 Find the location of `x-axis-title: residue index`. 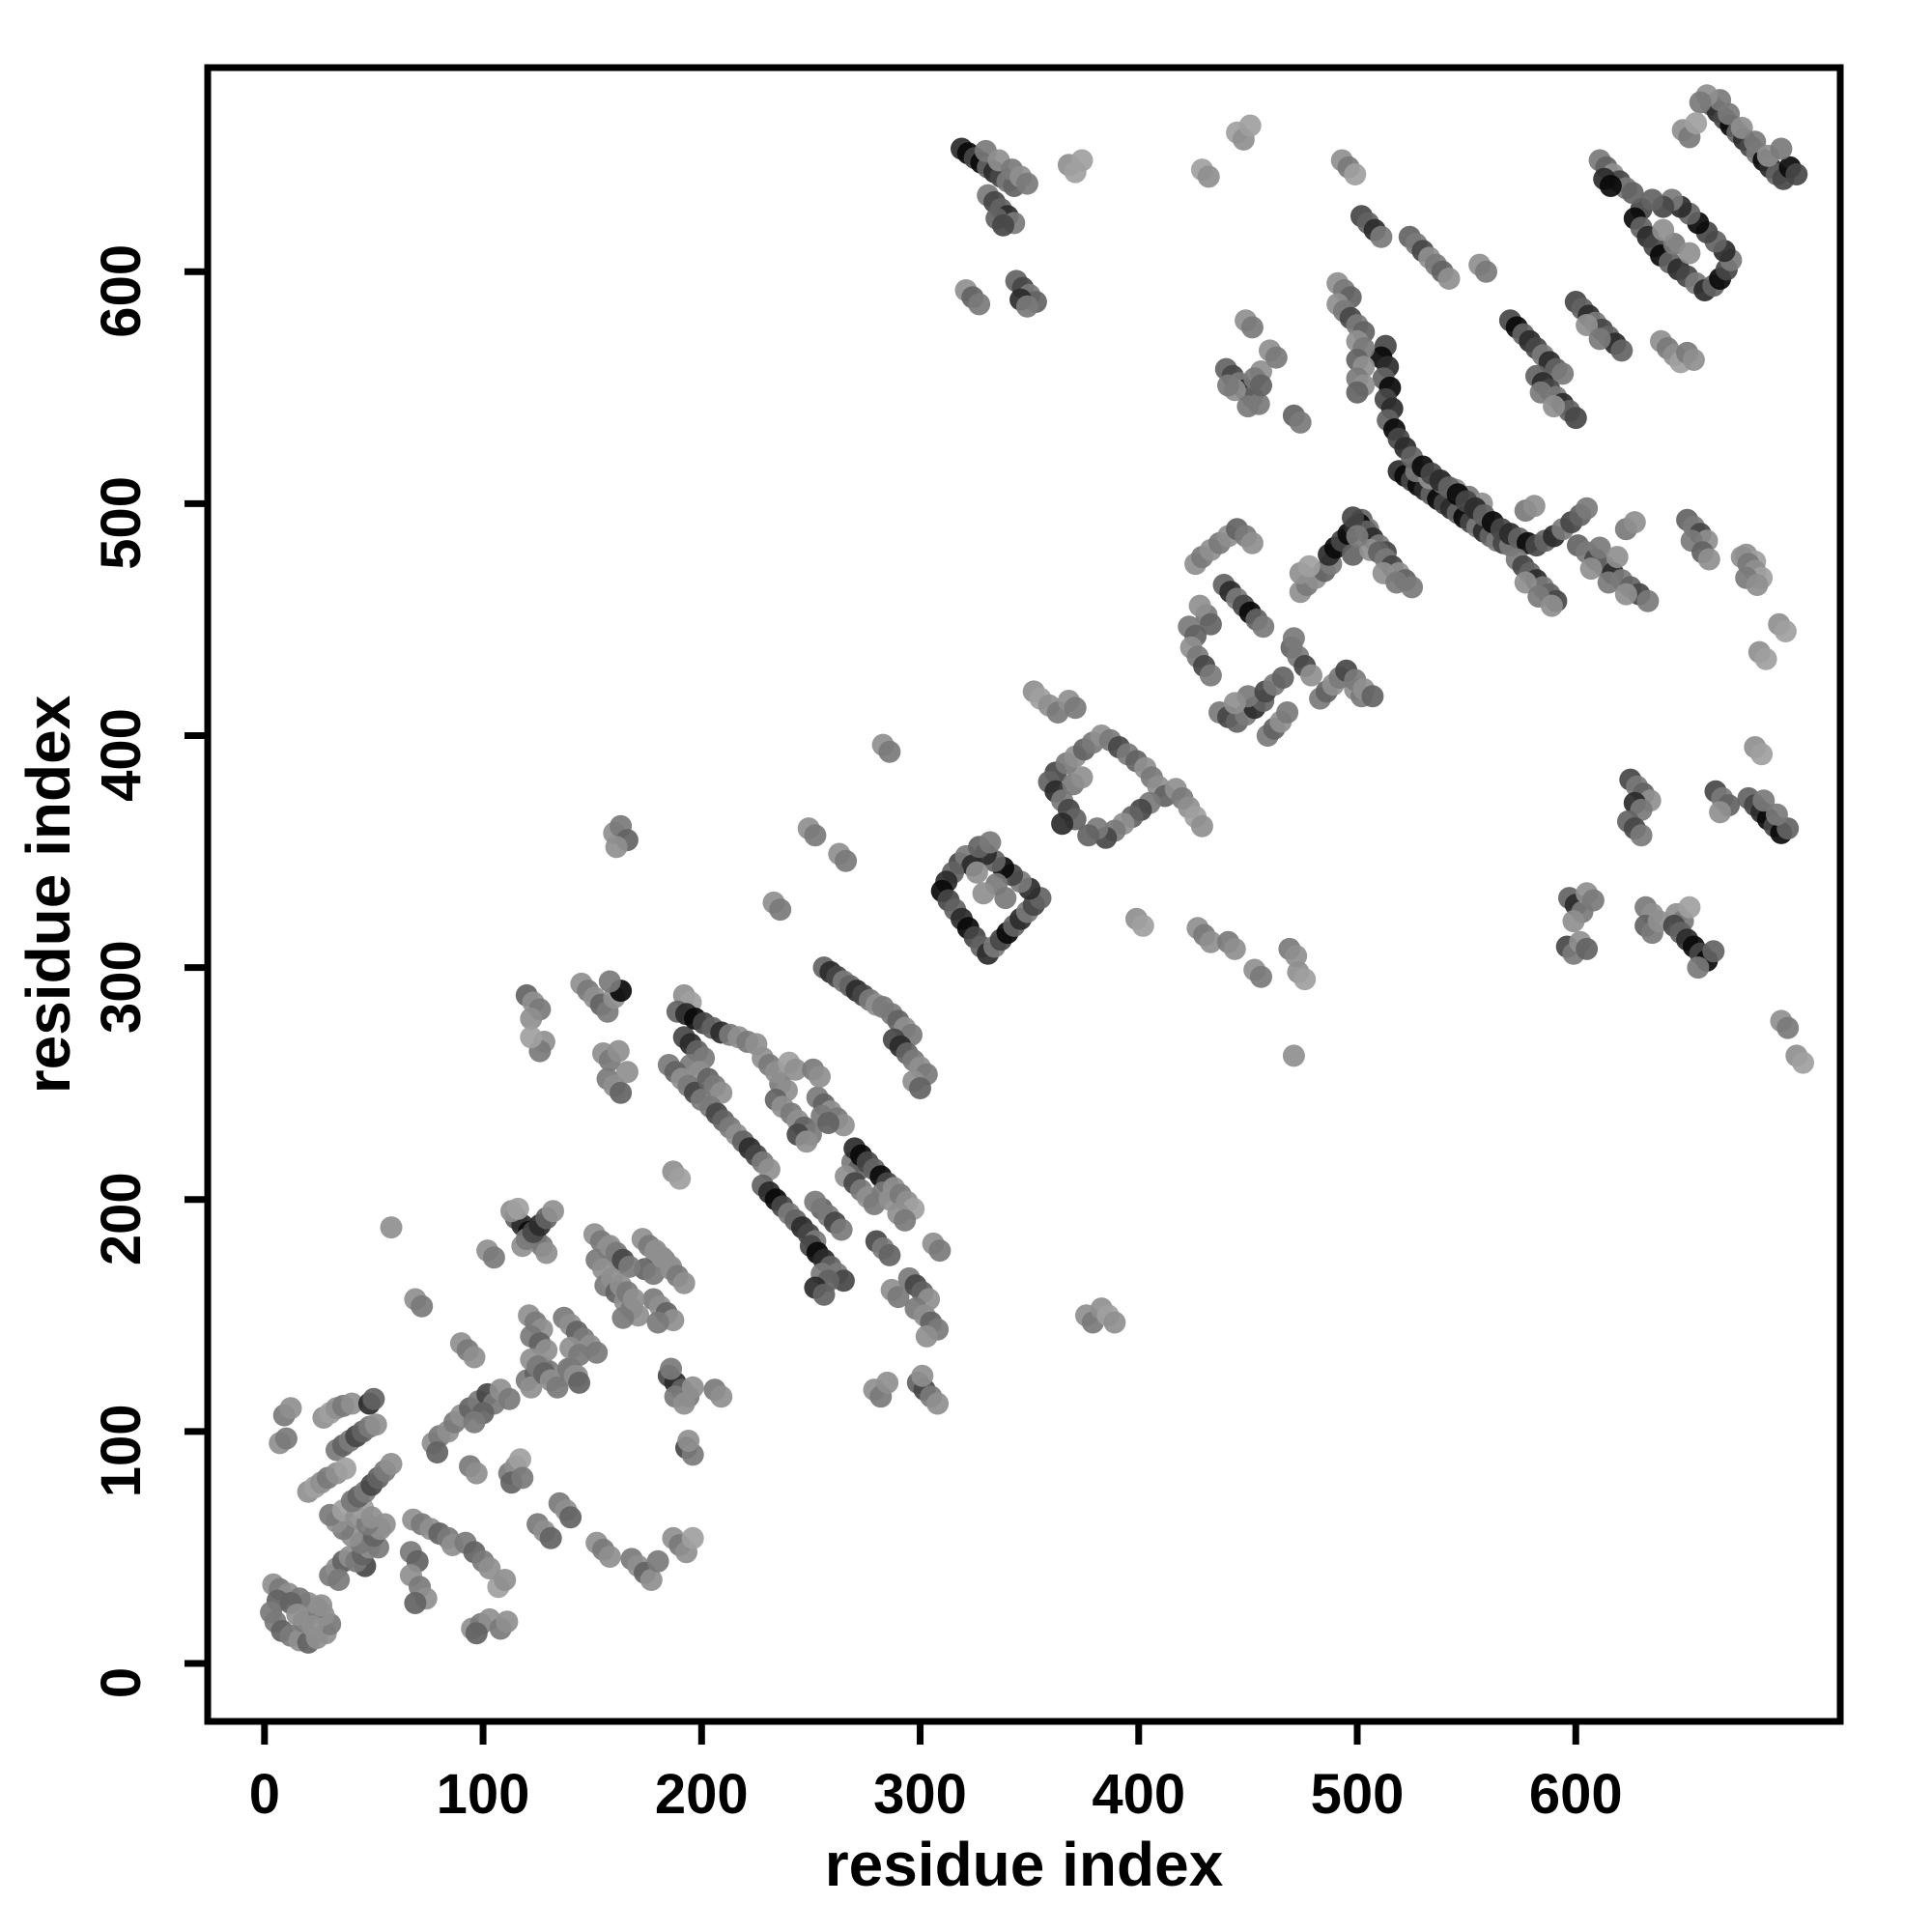

x-axis-title: residue index is located at coordinates (1024, 1864).